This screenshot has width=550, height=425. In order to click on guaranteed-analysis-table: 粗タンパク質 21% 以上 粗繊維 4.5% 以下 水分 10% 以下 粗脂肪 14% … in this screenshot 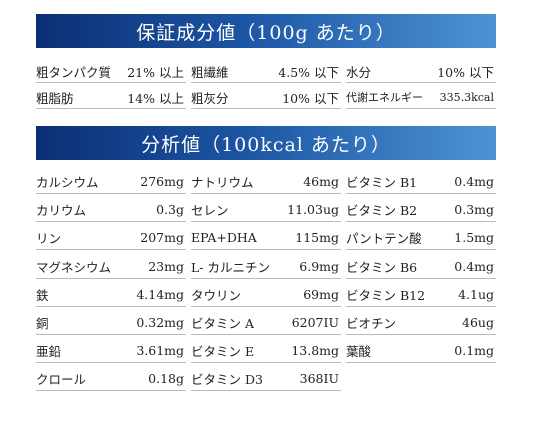, I will do `click(266, 86)`.